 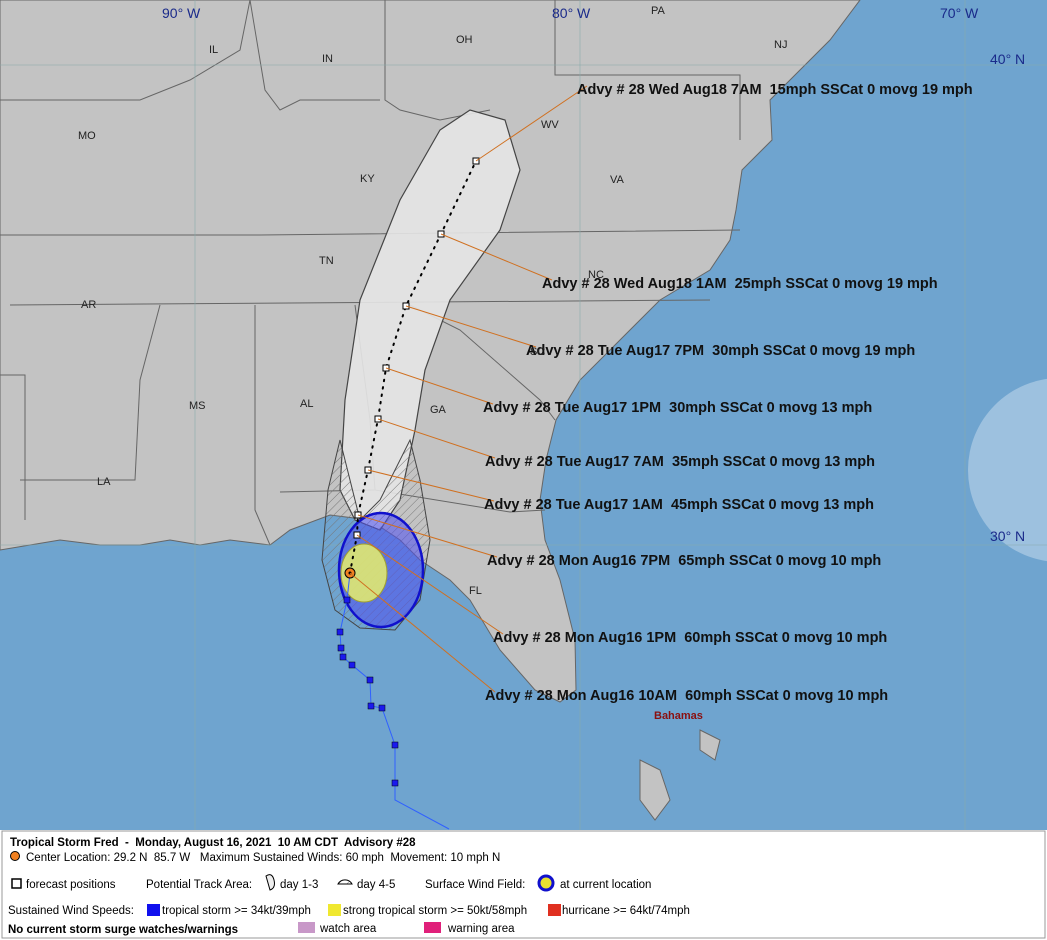 I want to click on state-label: KY, so click(x=367, y=179).